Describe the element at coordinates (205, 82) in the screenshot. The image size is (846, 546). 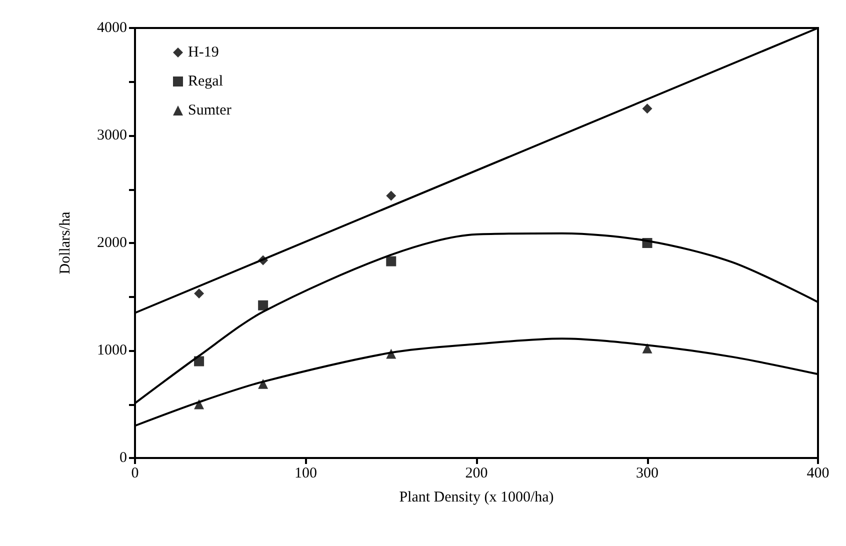
I see `legend-label: Regal` at that location.